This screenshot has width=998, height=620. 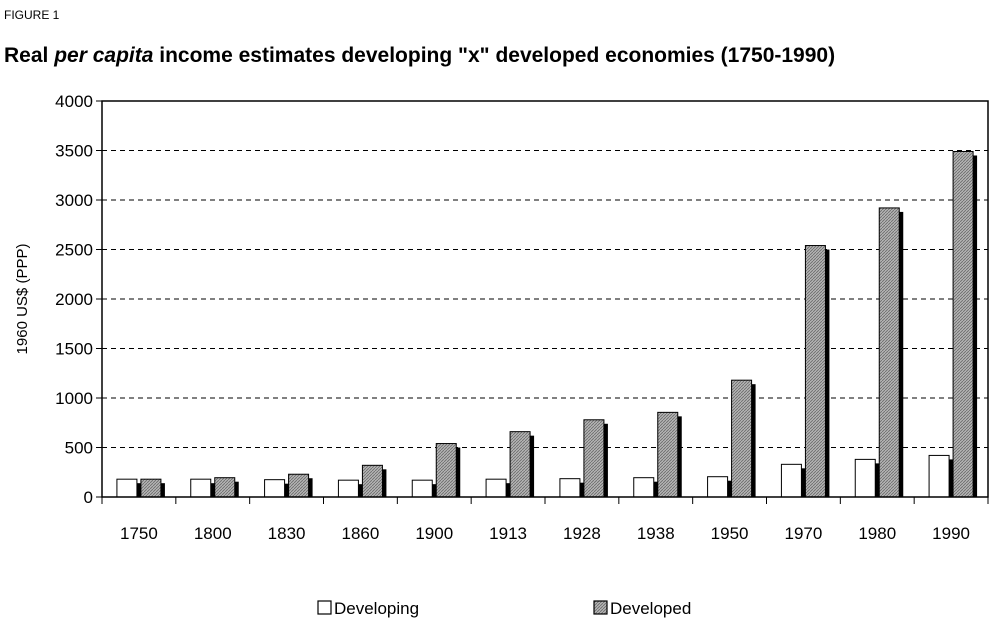 I want to click on y-tick-label: 500, so click(x=79, y=448).